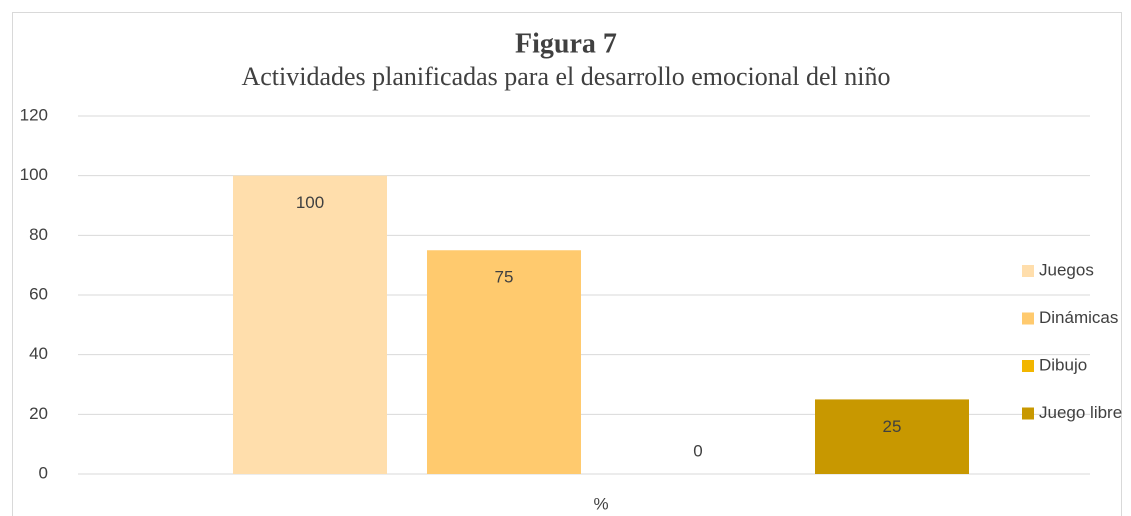 The width and height of the screenshot is (1131, 516). I want to click on y-tick-label: 0, so click(43, 472).